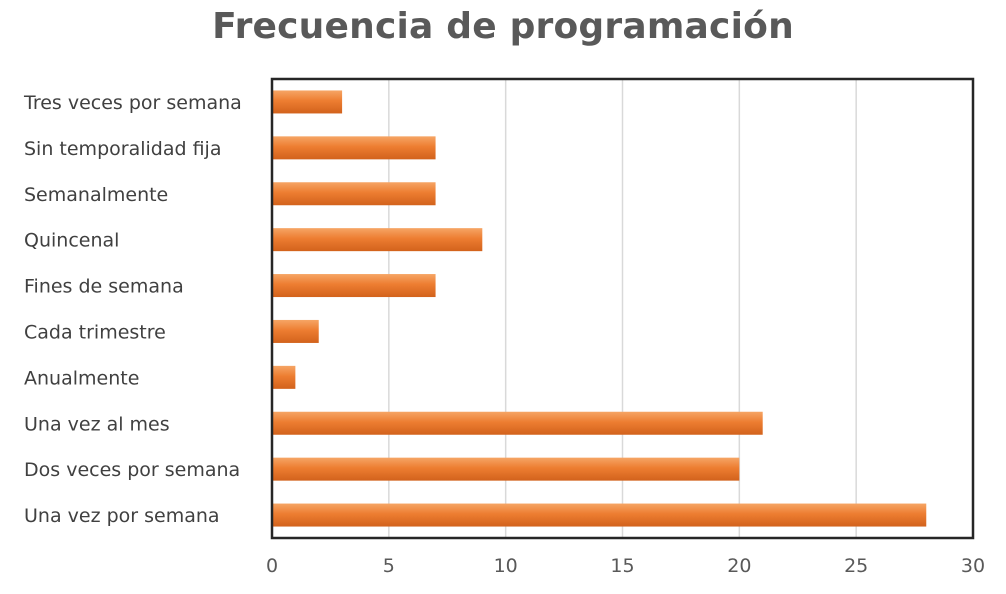  I want to click on x-tick-label: 10, so click(506, 566).